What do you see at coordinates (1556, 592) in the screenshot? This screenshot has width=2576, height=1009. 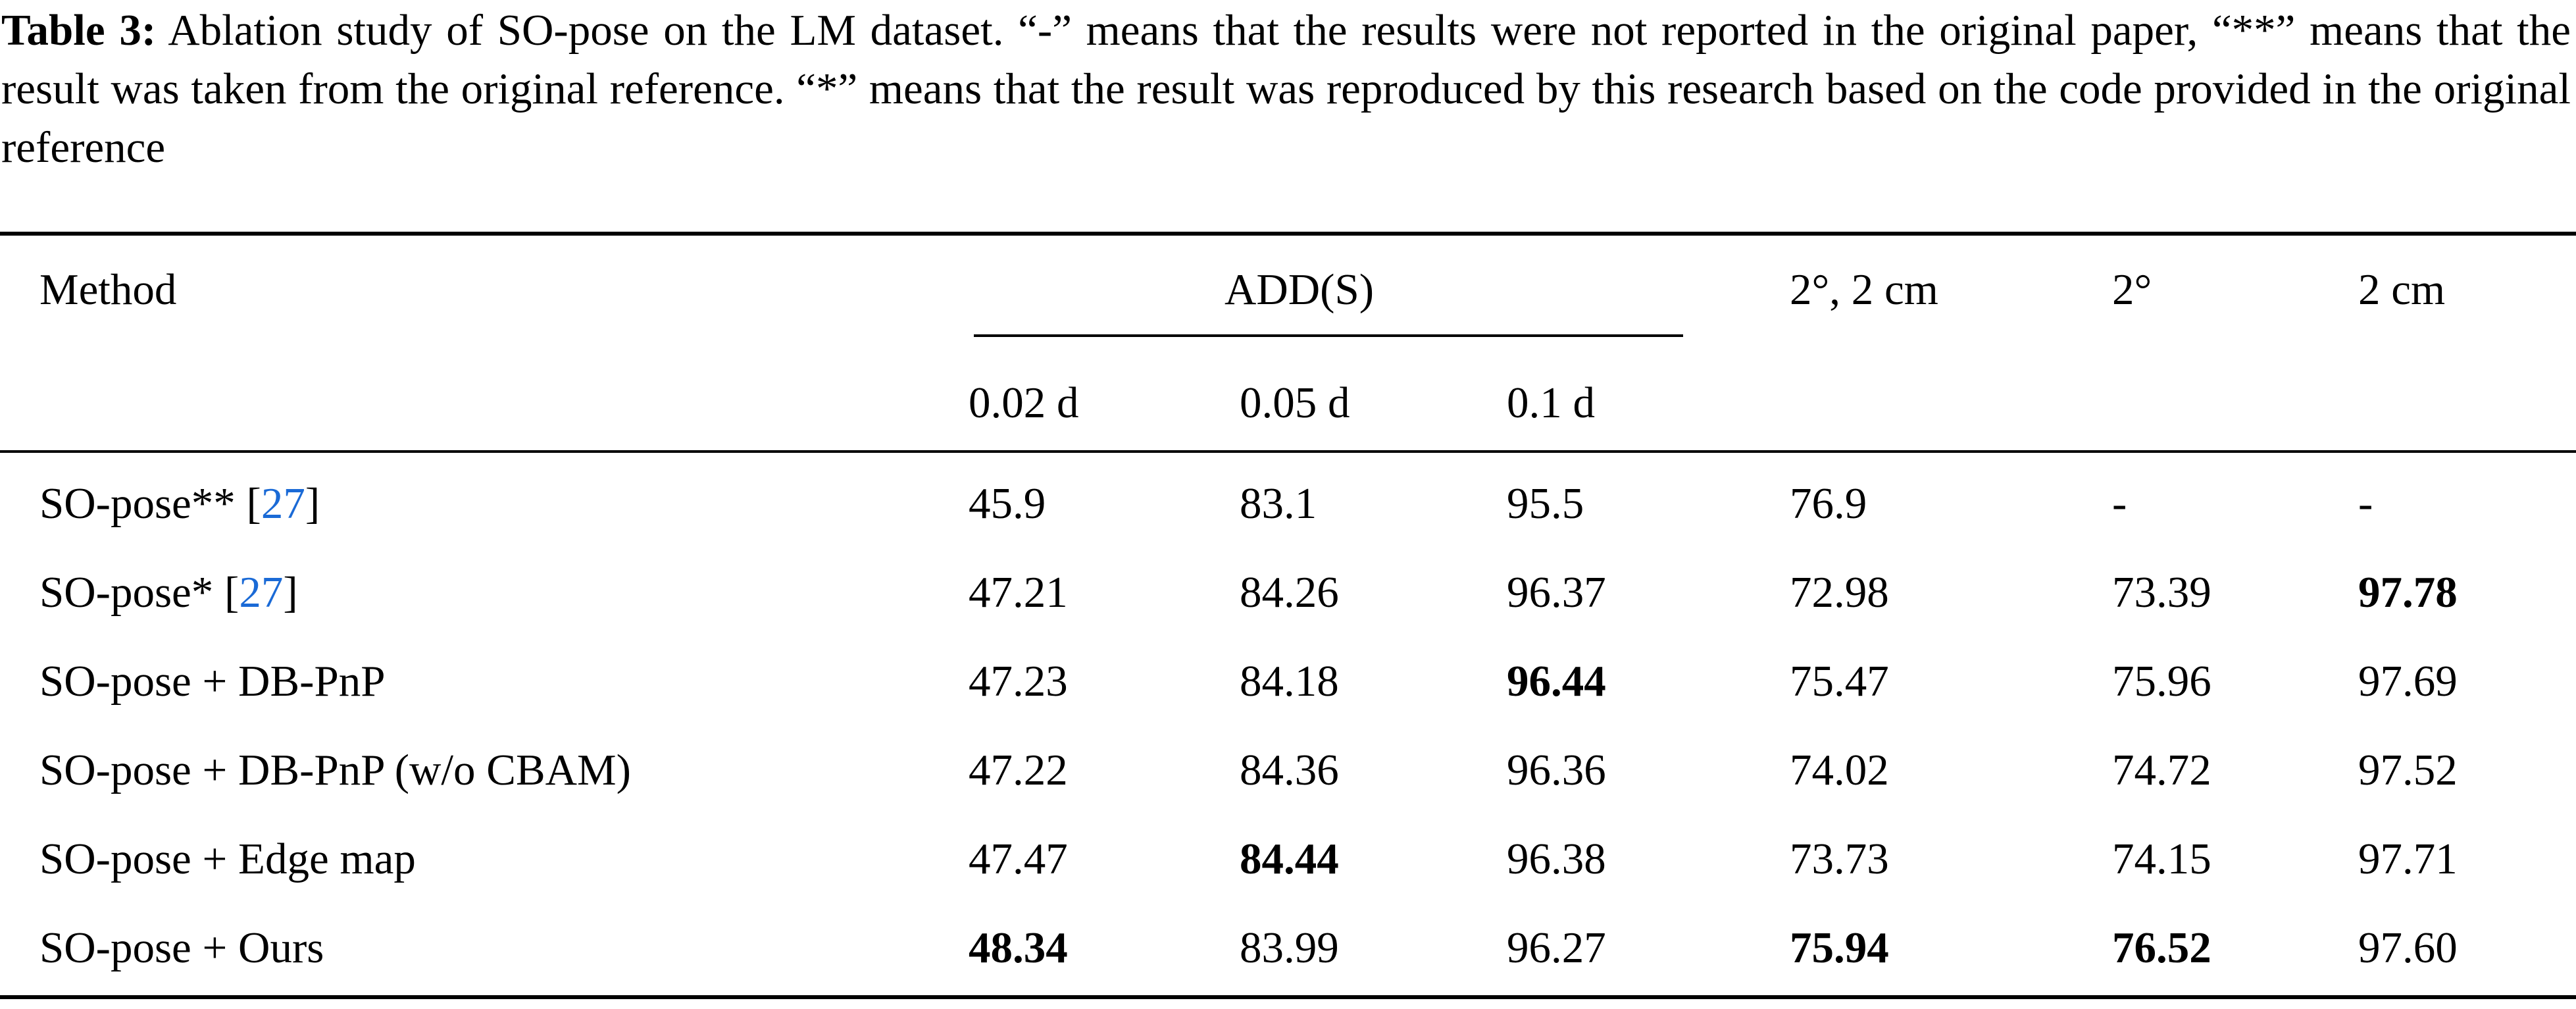 I see `table-cell: 96.37` at bounding box center [1556, 592].